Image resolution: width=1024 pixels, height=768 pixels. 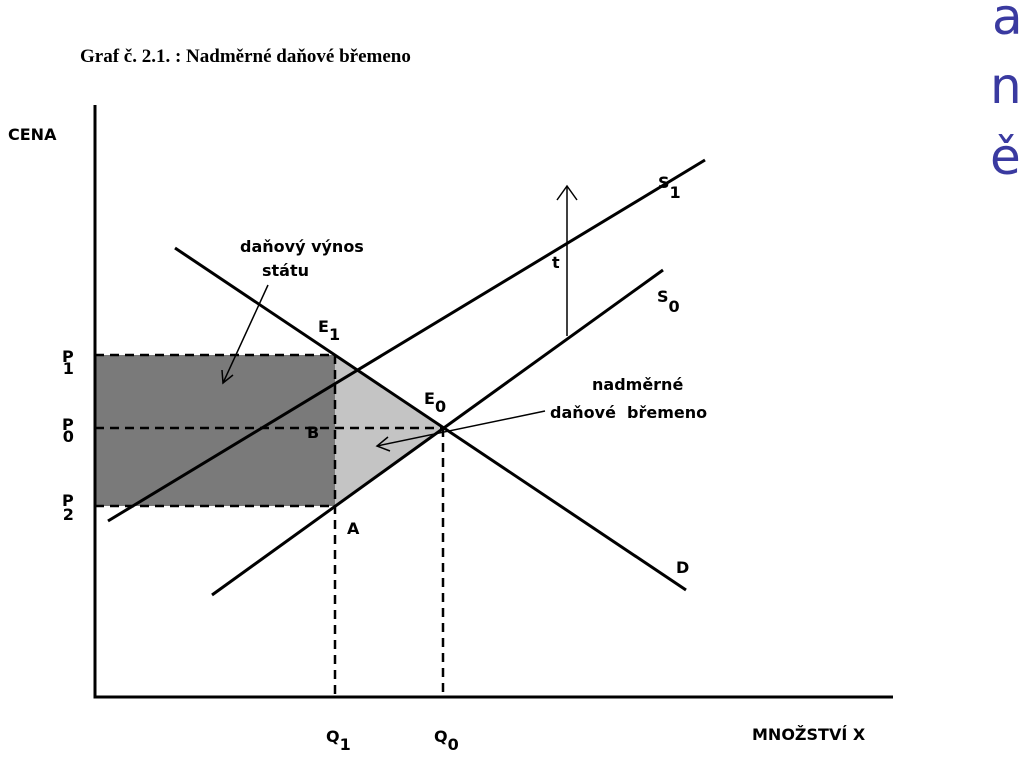 I want to click on point-label: B, so click(x=313, y=432).